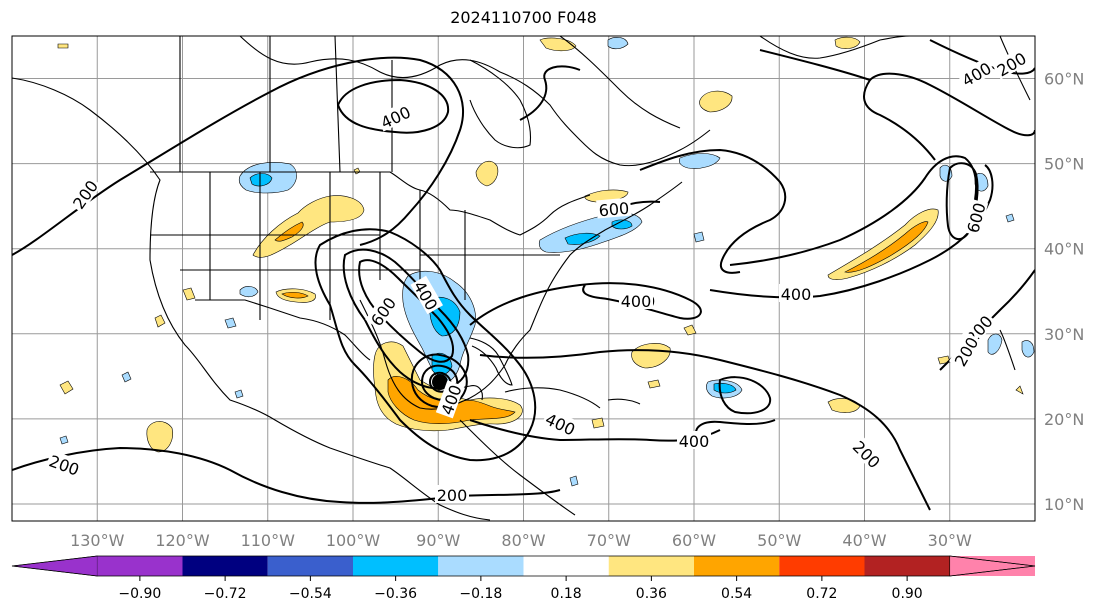 The image size is (1105, 615). Describe the element at coordinates (950, 540) in the screenshot. I see `lon-tick-label: 30°W` at that location.